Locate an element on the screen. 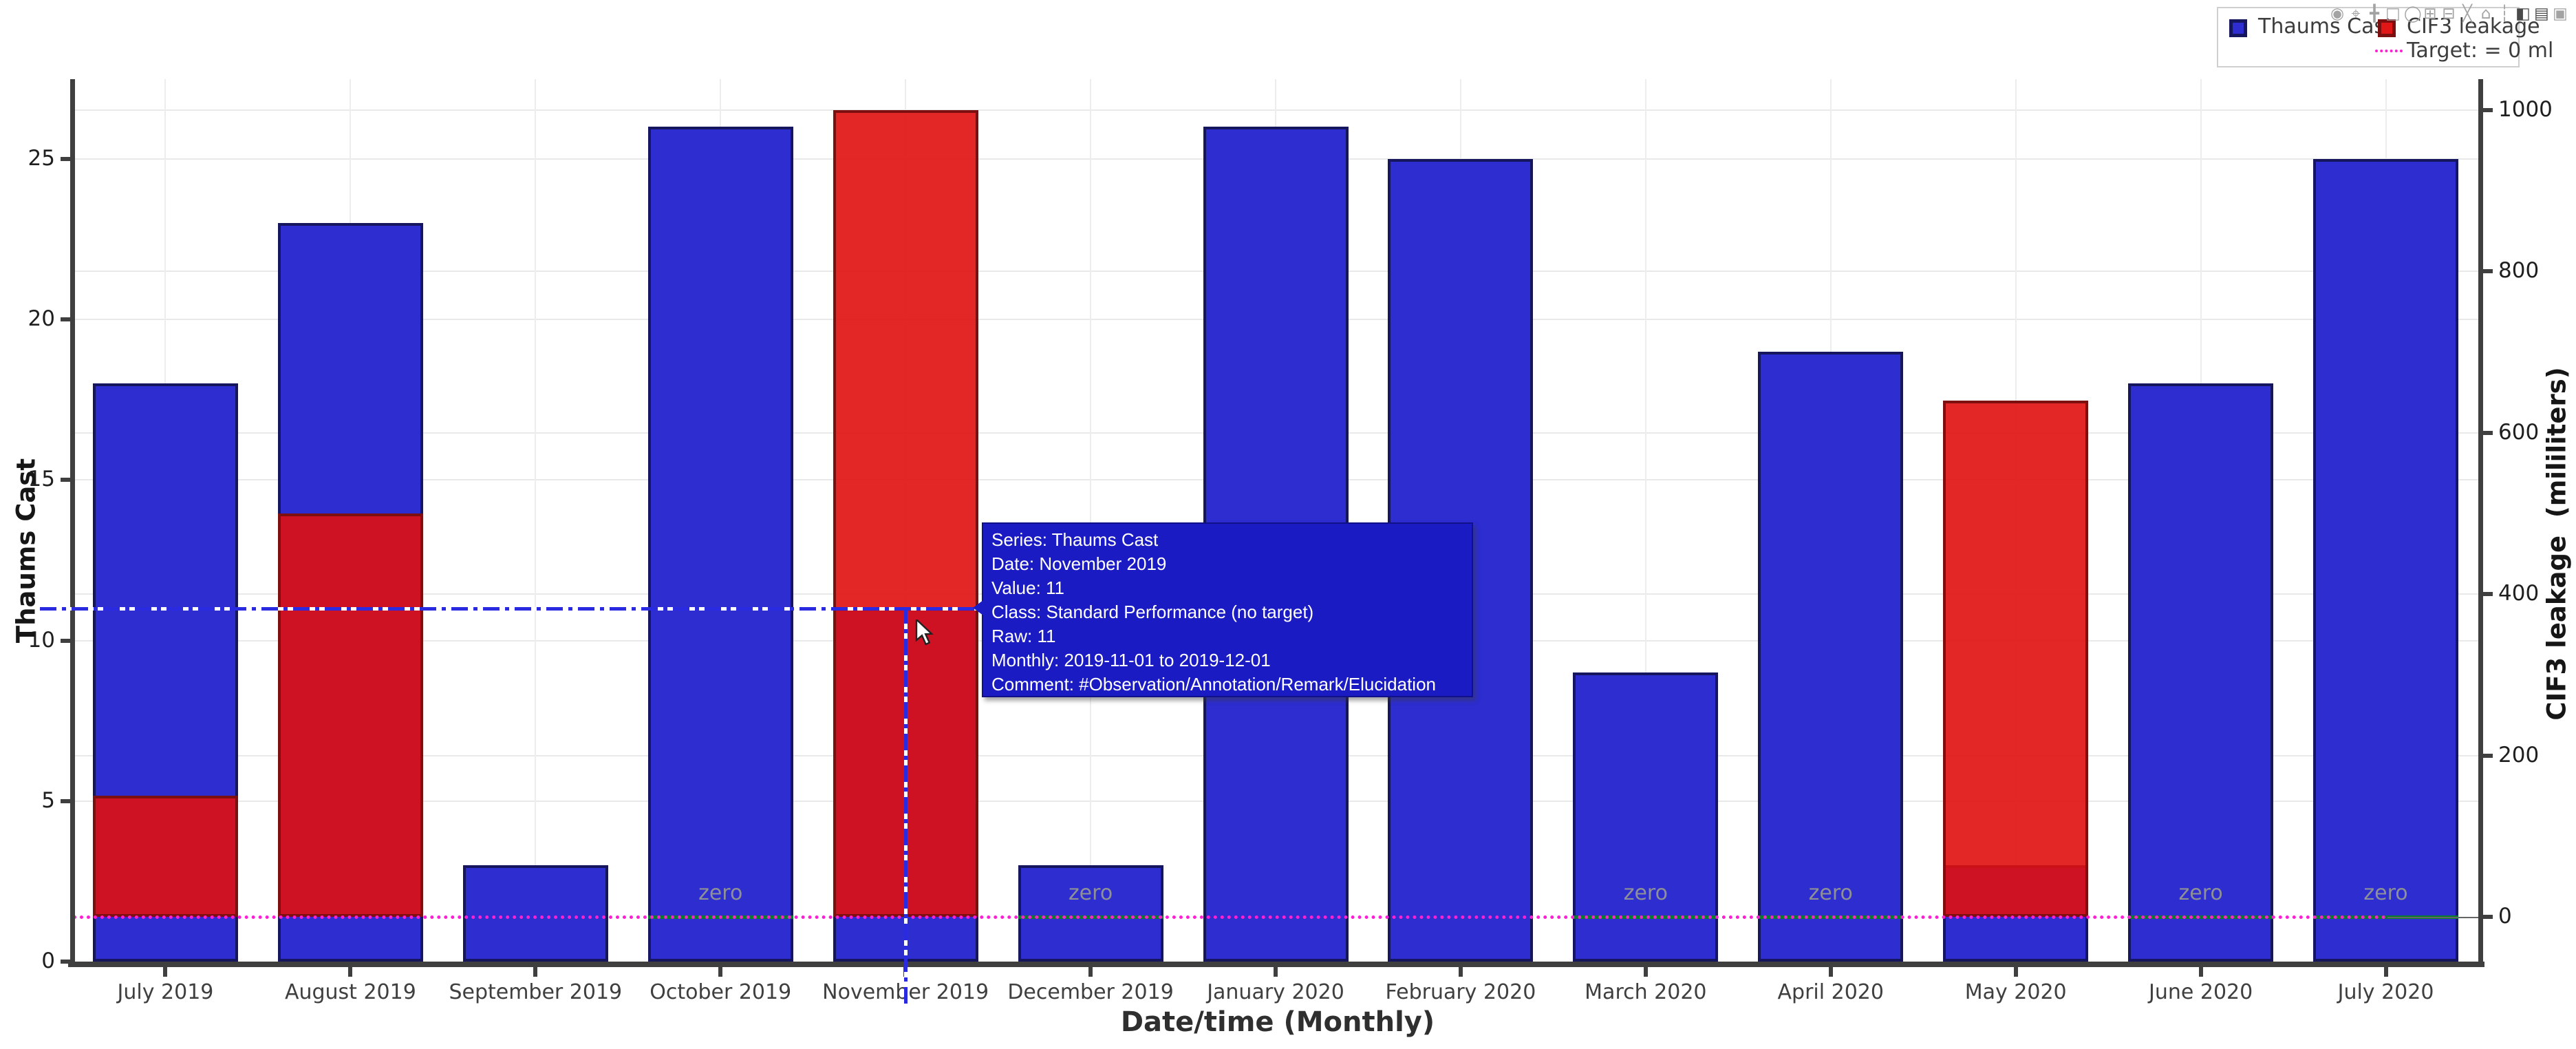  right-tick-label-800: 800 is located at coordinates (2519, 271).